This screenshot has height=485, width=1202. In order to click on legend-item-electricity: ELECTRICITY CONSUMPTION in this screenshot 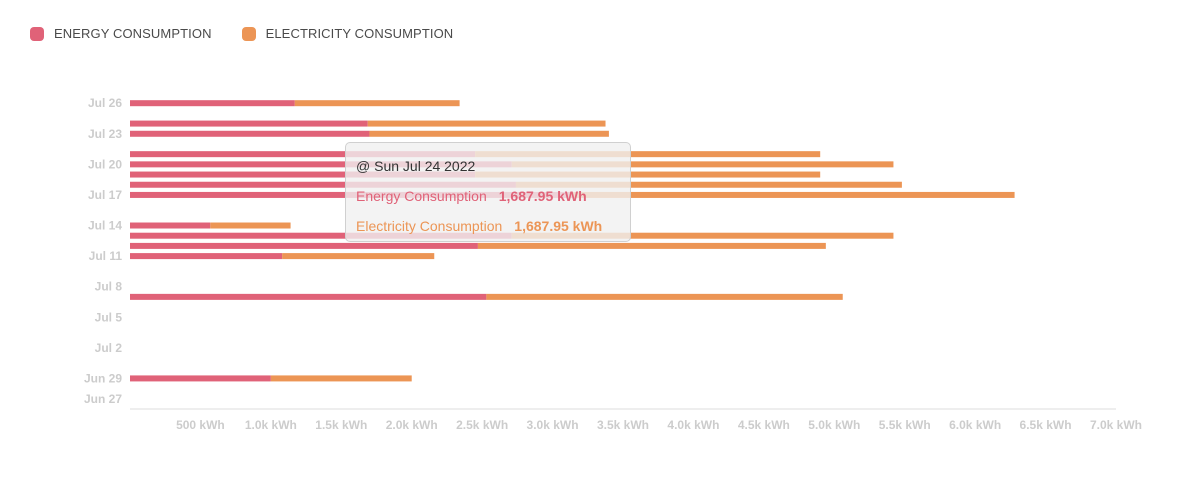, I will do `click(347, 33)`.